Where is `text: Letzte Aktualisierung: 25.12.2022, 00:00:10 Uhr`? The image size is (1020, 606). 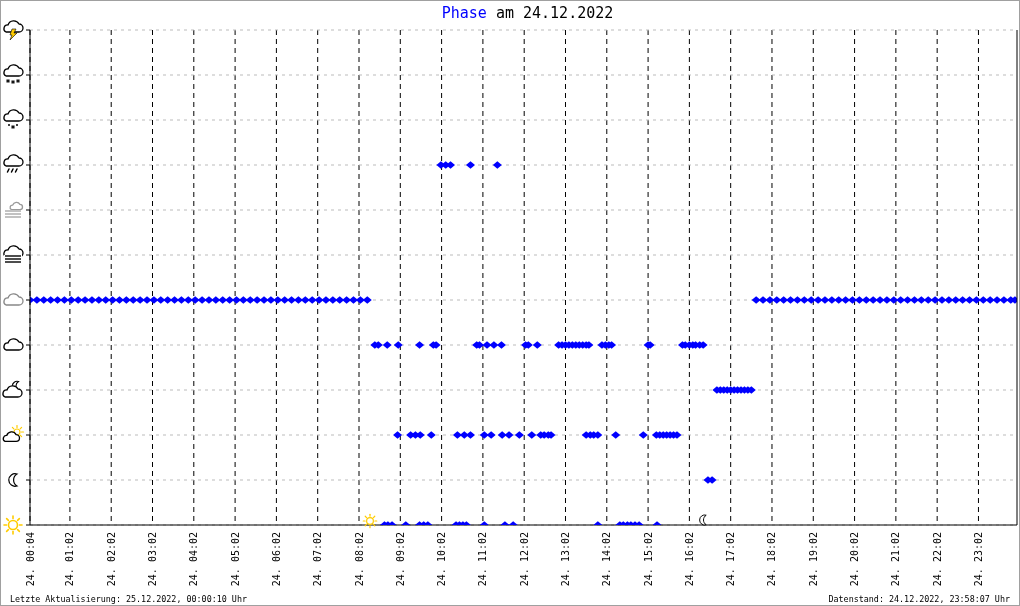
text: Letzte Aktualisierung: 25.12.2022, 00:00:10 Uhr is located at coordinates (128, 599).